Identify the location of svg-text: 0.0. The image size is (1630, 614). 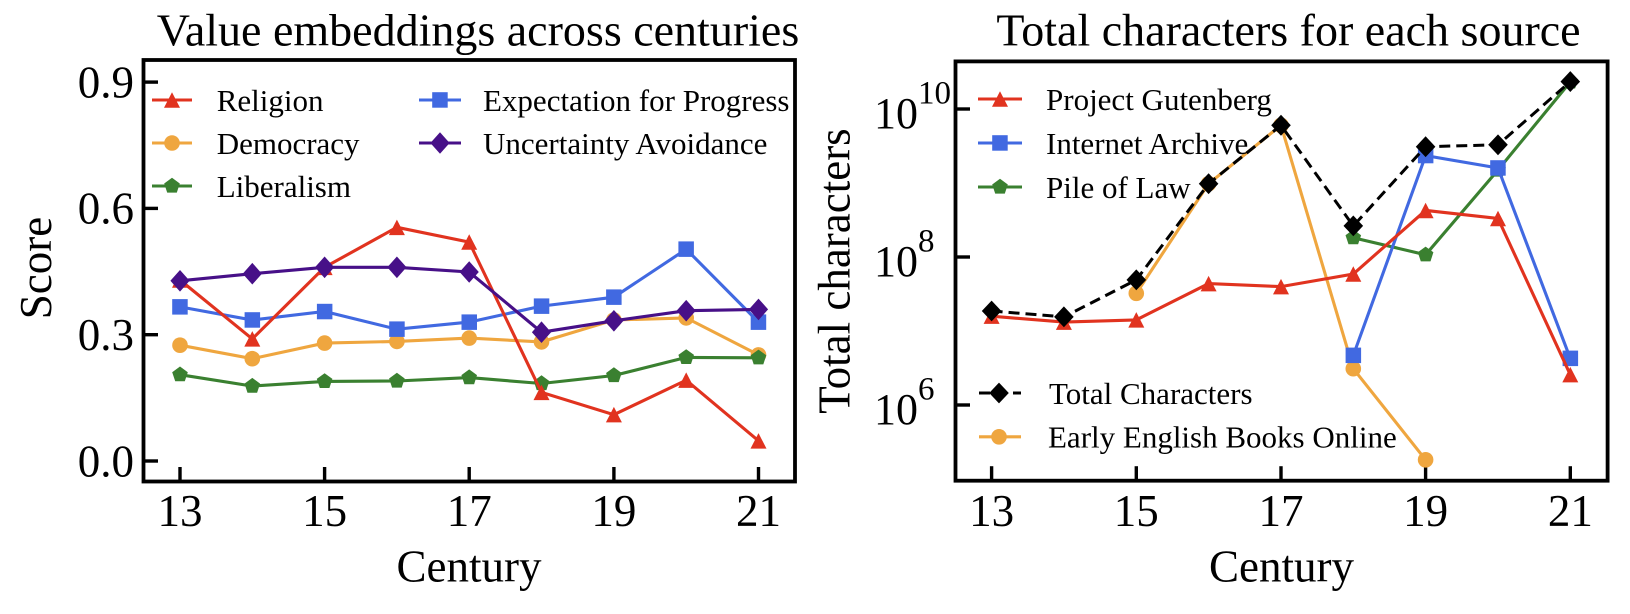
(106, 461).